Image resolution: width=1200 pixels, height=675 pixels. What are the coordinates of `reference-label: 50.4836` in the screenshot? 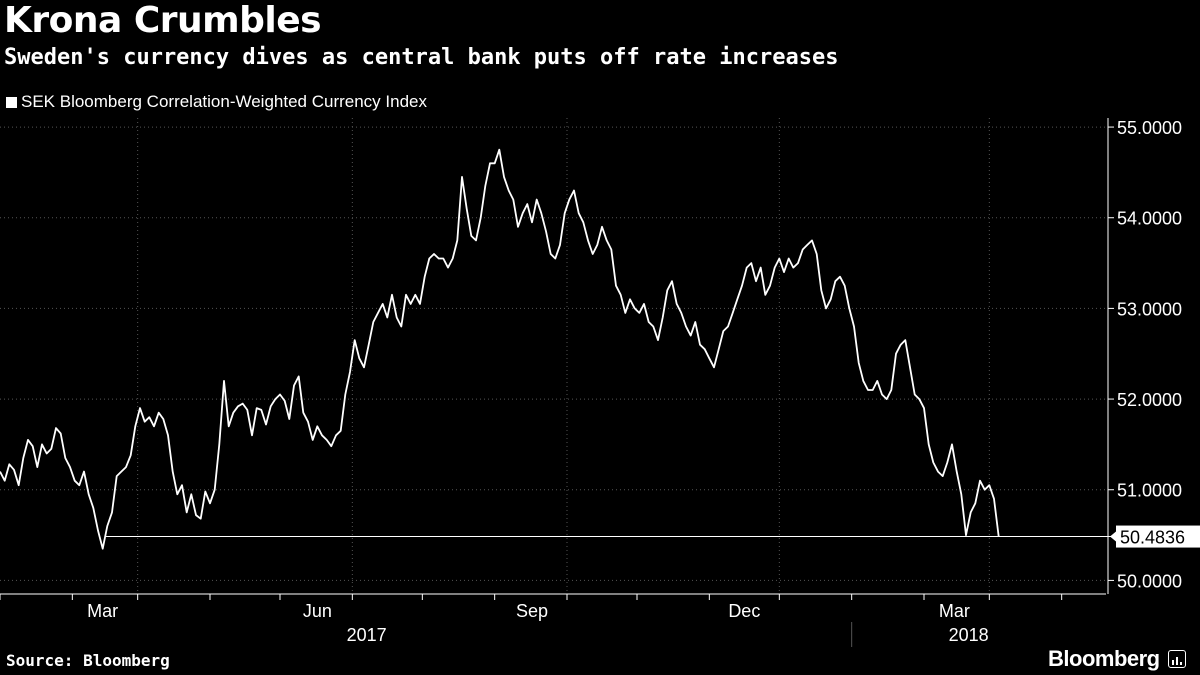 It's located at (1152, 538).